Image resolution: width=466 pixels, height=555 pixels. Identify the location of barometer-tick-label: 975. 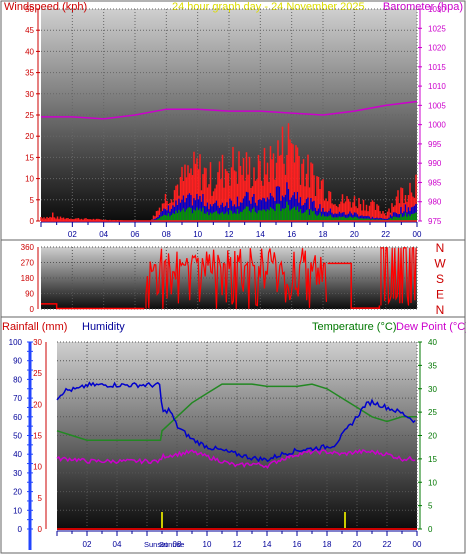
(435, 221).